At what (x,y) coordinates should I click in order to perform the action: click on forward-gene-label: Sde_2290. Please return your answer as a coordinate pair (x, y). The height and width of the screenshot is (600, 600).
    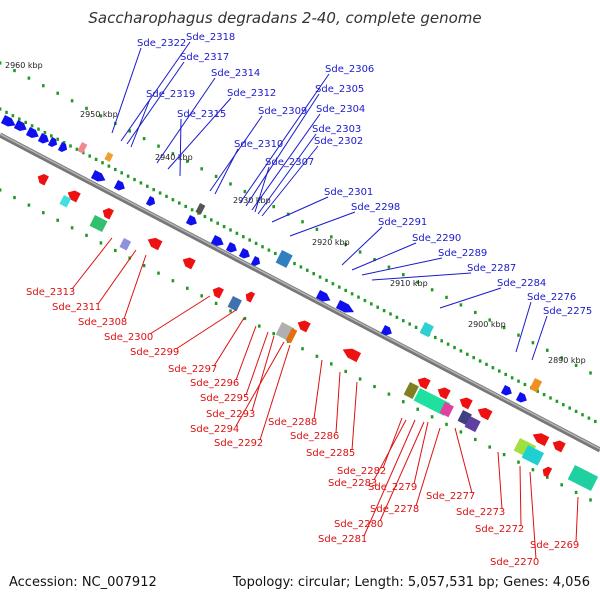
    Looking at the image, I should click on (436, 238).